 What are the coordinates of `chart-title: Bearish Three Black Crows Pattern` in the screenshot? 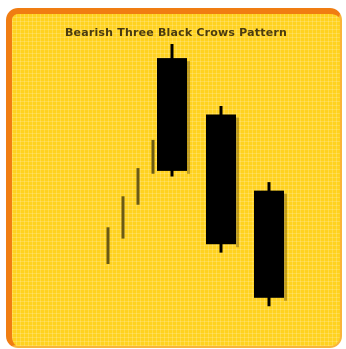 It's located at (176, 32).